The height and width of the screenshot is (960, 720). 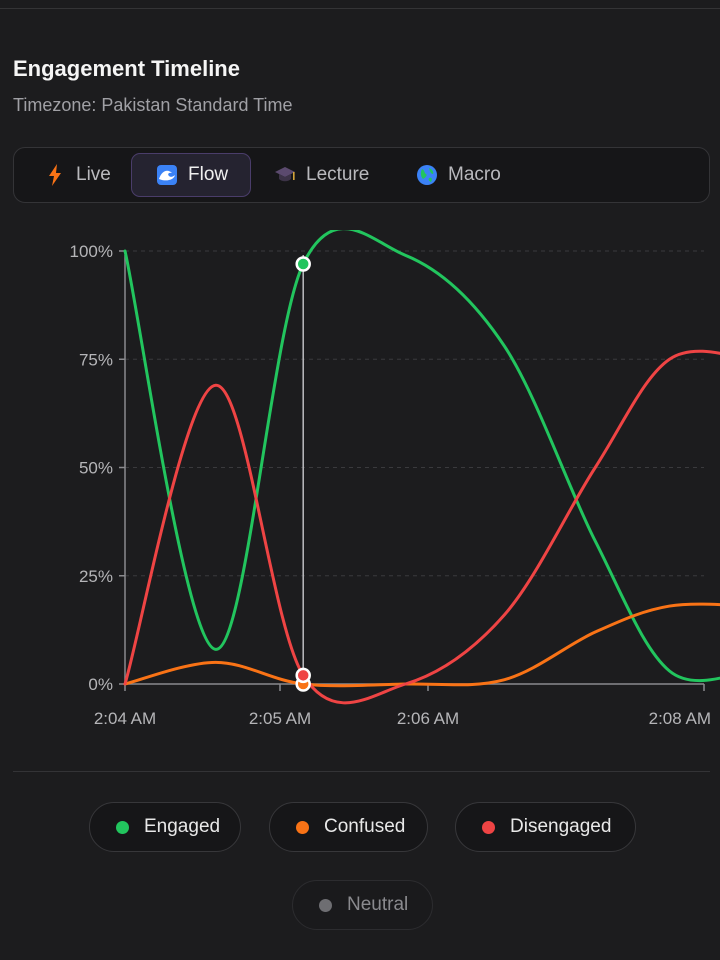 What do you see at coordinates (428, 718) in the screenshot?
I see `x-tick-label: 2:06 AM` at bounding box center [428, 718].